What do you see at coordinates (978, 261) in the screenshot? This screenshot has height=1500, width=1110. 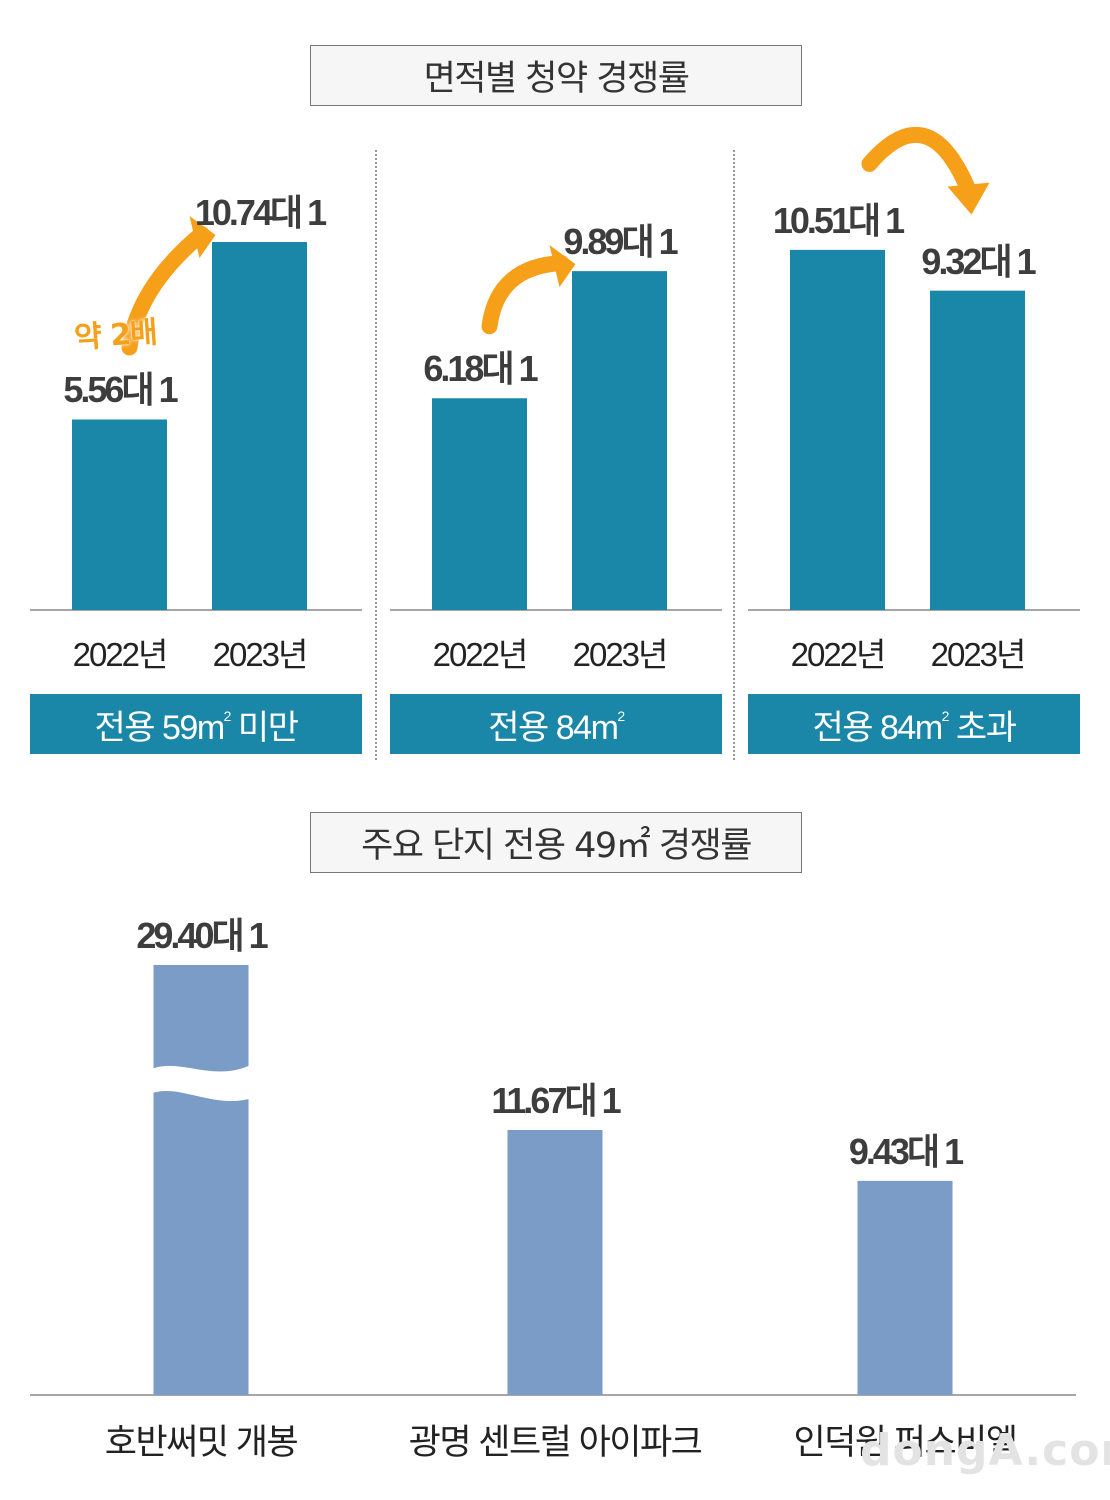 I see `data-label: 9.32대 1` at bounding box center [978, 261].